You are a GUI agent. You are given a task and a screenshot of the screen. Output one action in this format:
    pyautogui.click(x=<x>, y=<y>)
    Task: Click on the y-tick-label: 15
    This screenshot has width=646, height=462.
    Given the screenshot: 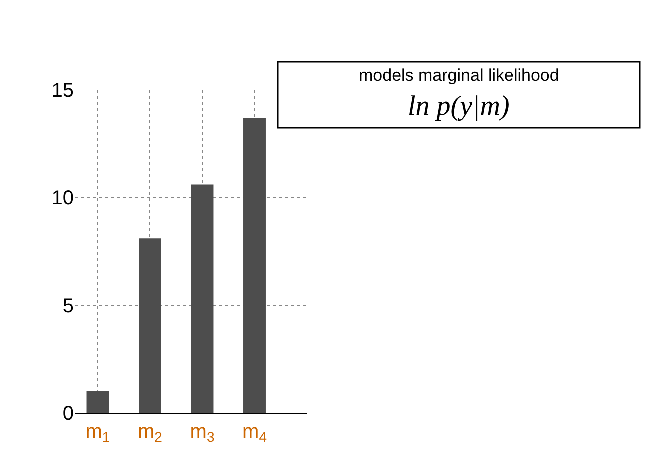 What is the action you would take?
    pyautogui.click(x=63, y=91)
    